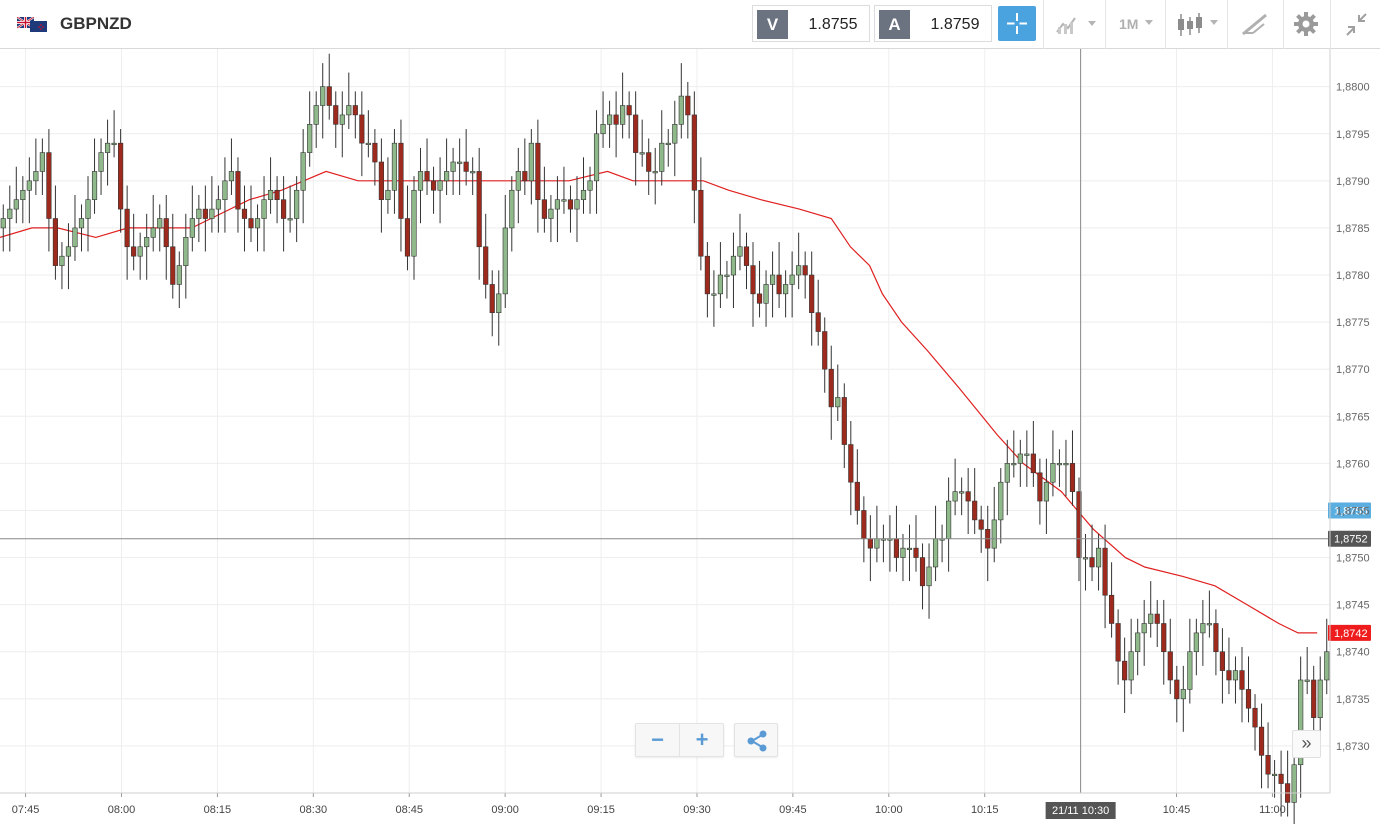 The height and width of the screenshot is (824, 1380). Describe the element at coordinates (1353, 559) in the screenshot. I see `y-tick-label: 1,8750` at that location.